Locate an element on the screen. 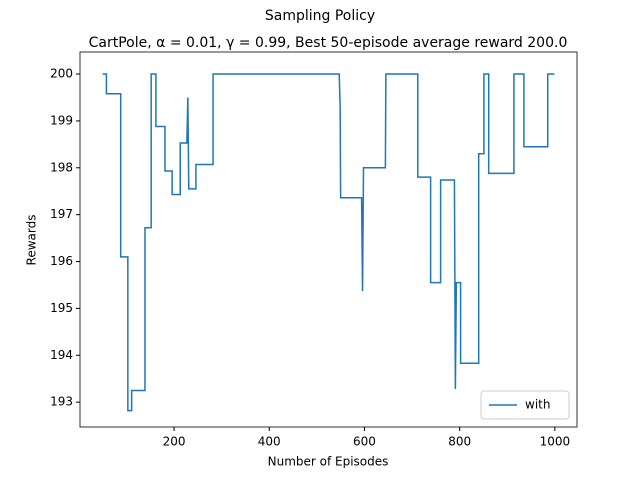 The width and height of the screenshot is (640, 480). y-tick-label: 194 is located at coordinates (61, 355).